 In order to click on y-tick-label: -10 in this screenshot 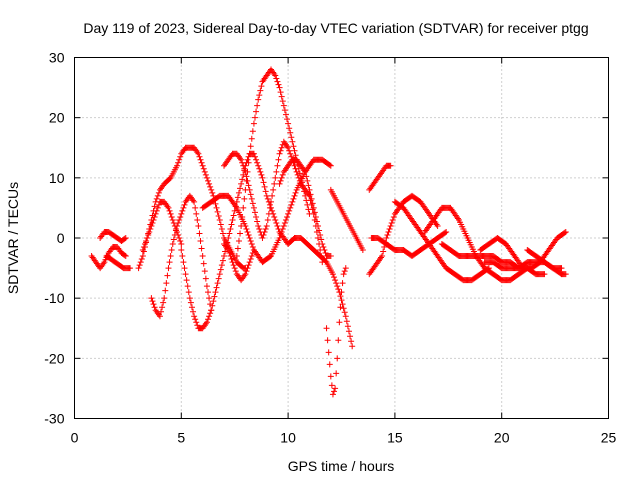, I will do `click(54, 298)`.